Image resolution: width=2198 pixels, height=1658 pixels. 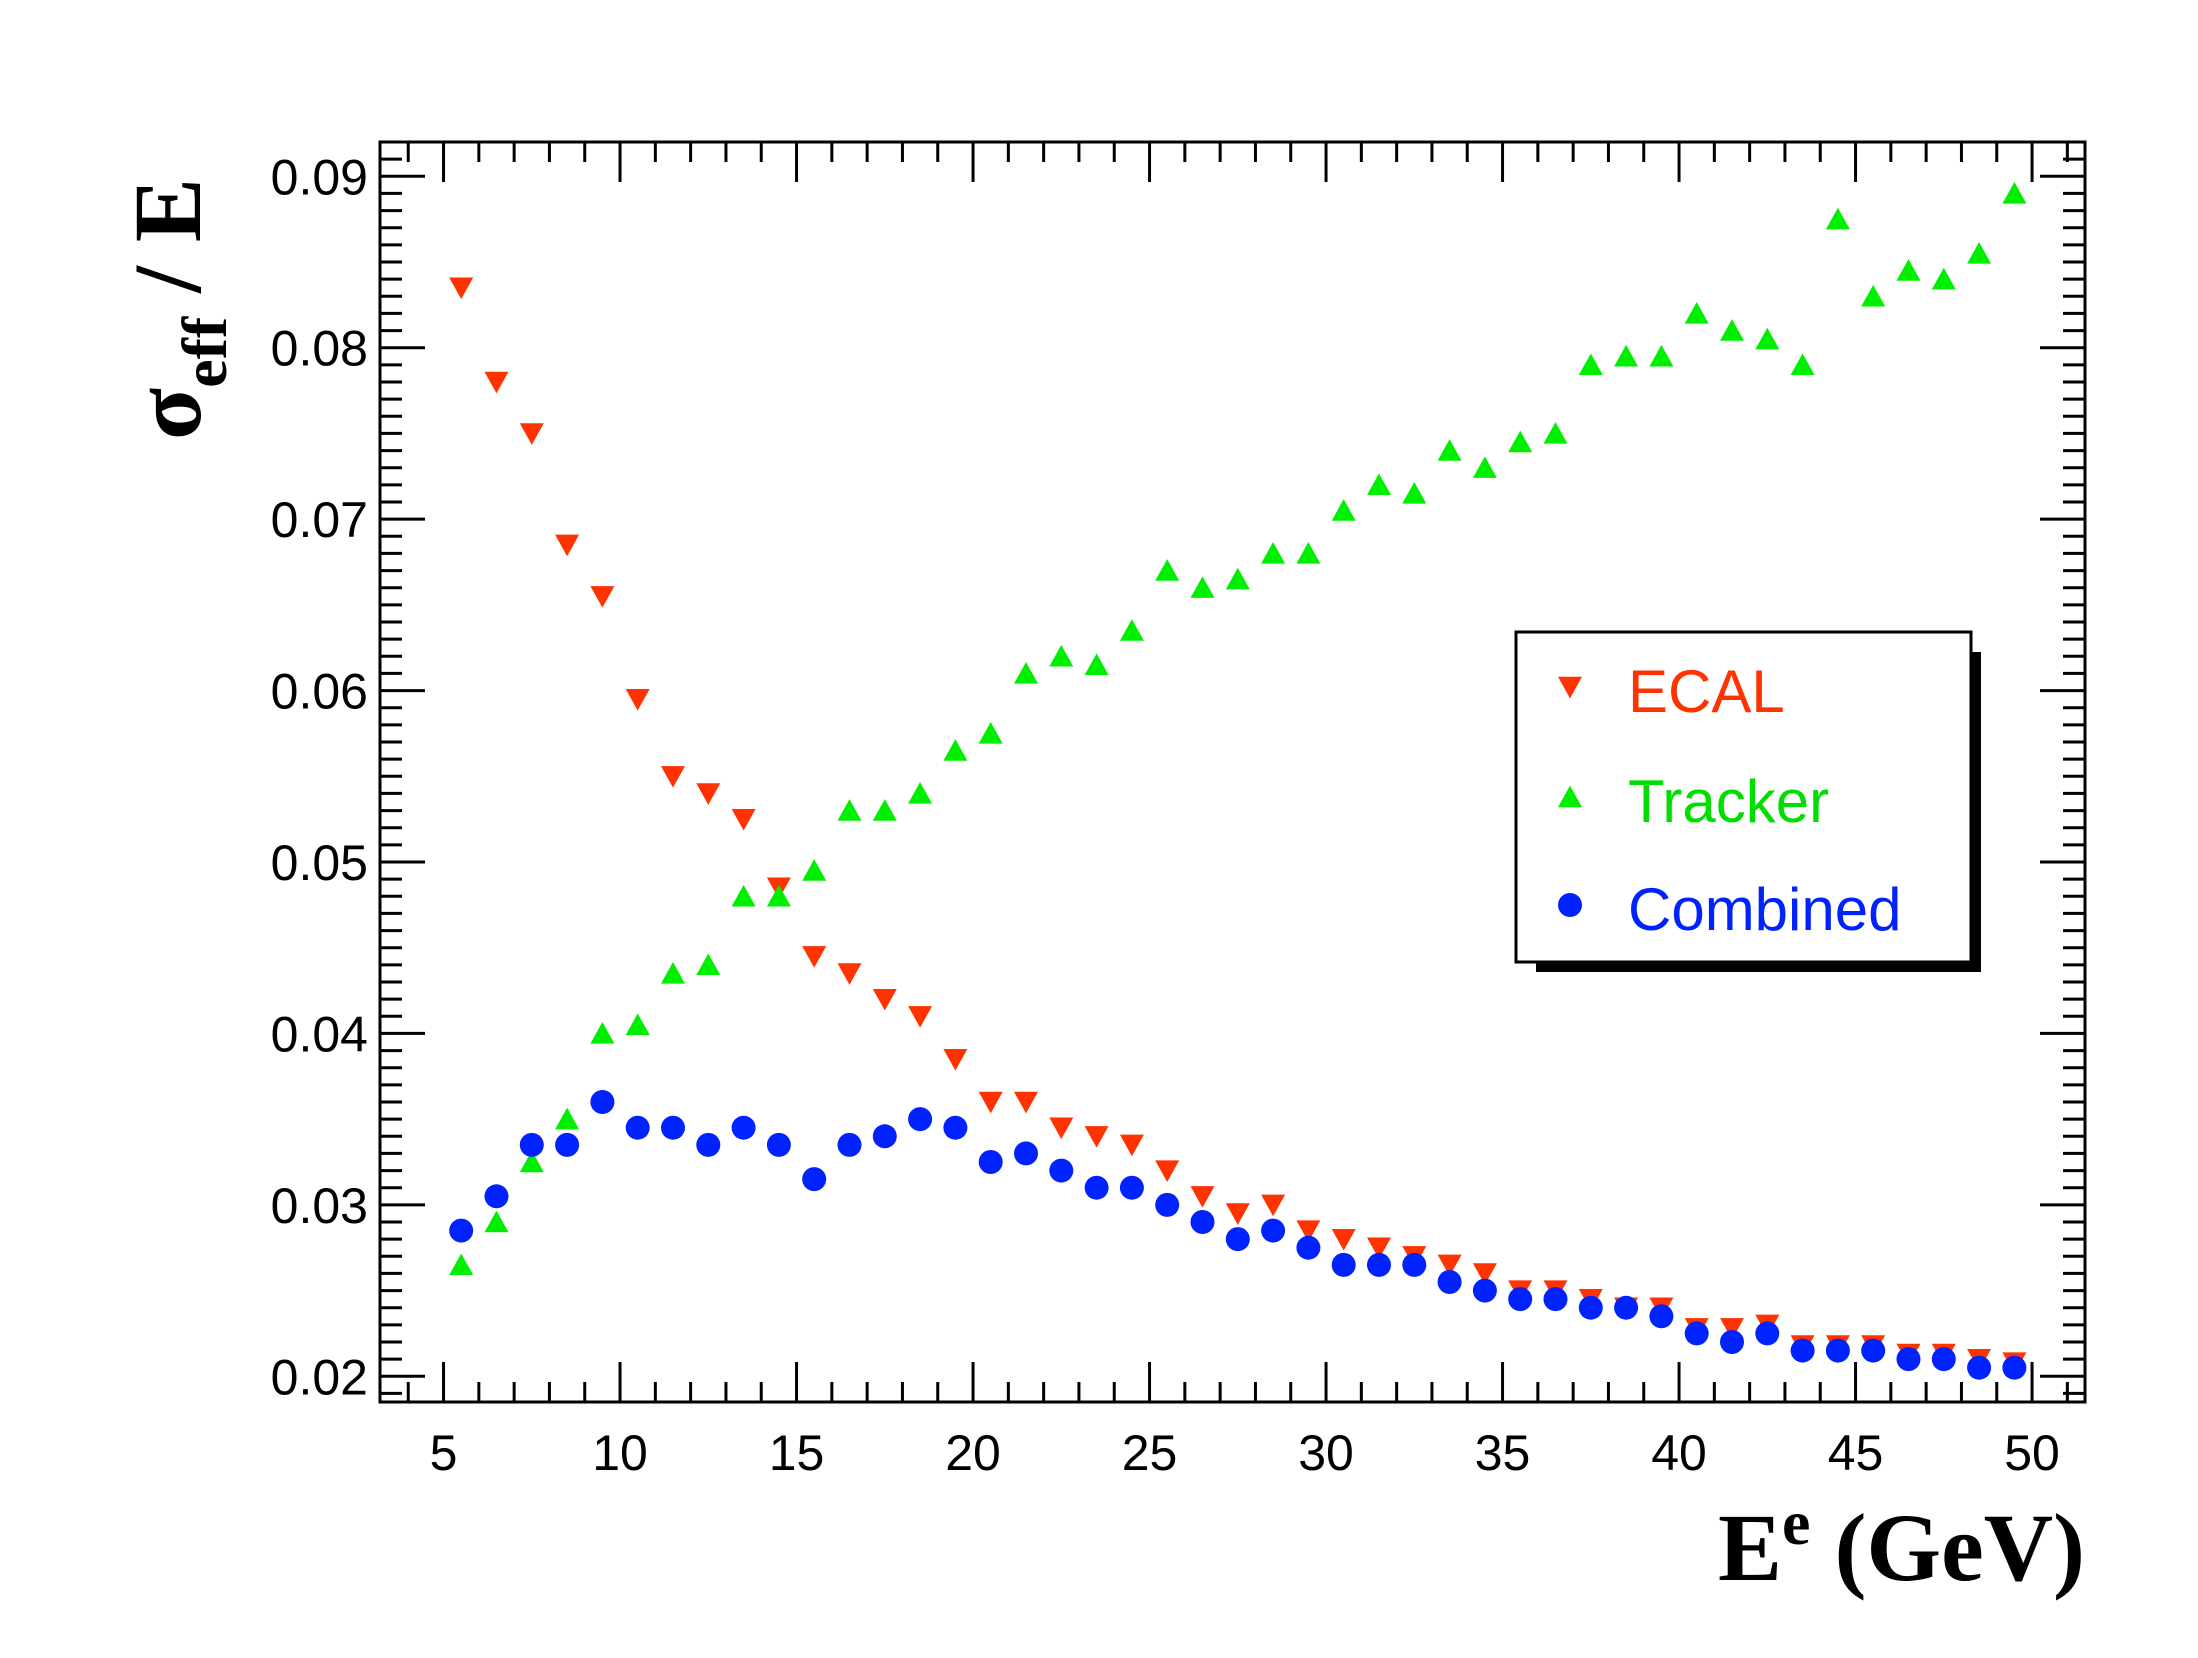 I want to click on y-tick-label: 0.05, so click(x=319, y=863).